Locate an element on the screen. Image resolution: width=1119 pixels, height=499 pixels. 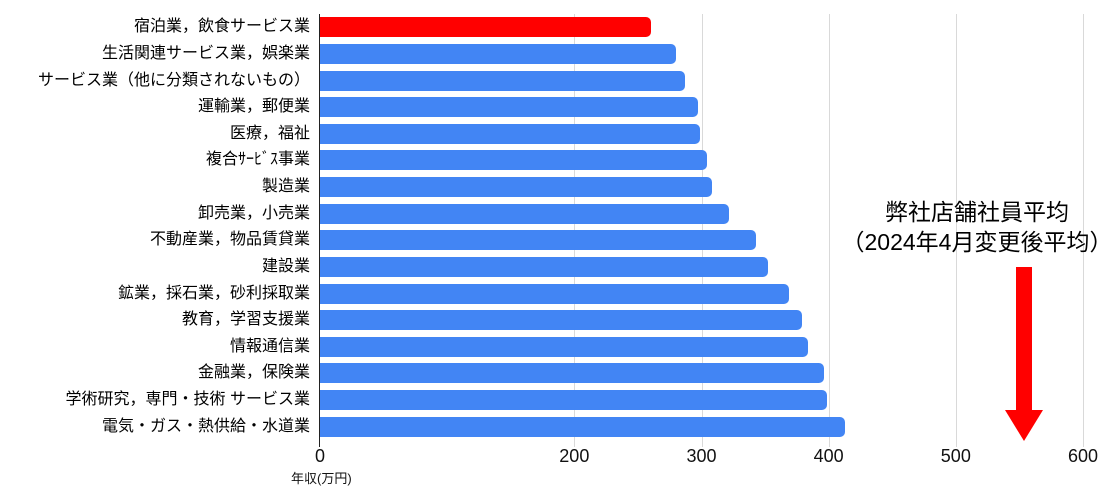
x-tick-label: 300 is located at coordinates (701, 456).